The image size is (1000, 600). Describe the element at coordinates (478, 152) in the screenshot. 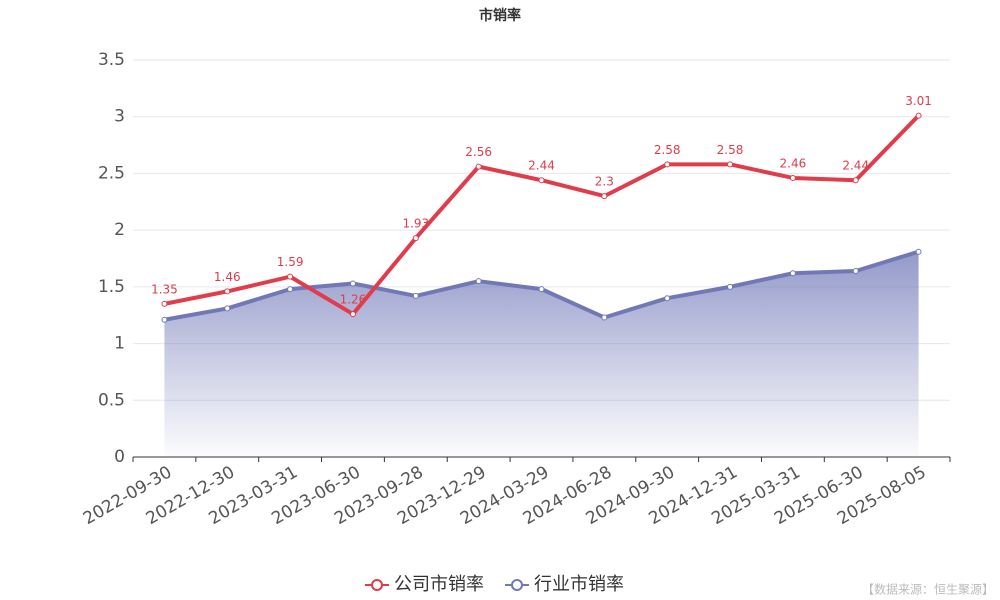

I see `data-label: 2.56` at that location.